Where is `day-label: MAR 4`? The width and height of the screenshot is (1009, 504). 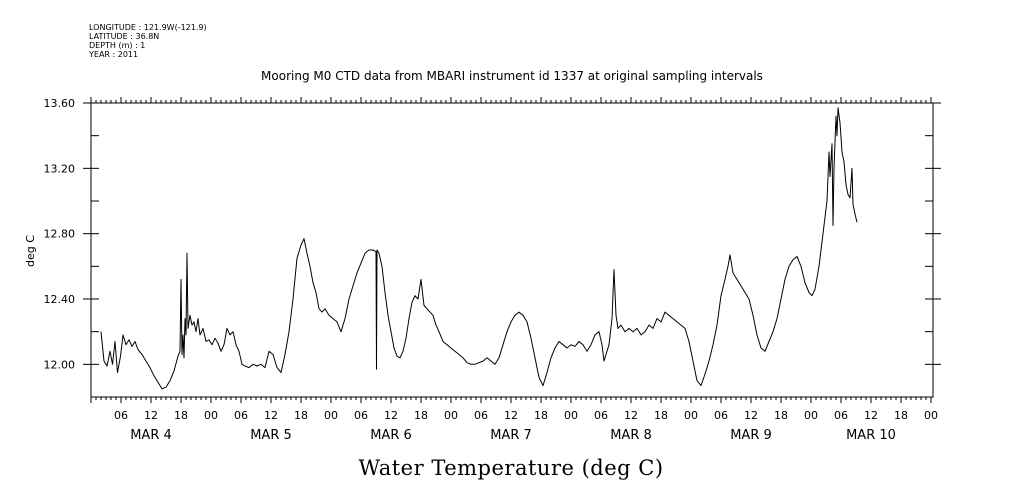
day-label: MAR 4 is located at coordinates (151, 435).